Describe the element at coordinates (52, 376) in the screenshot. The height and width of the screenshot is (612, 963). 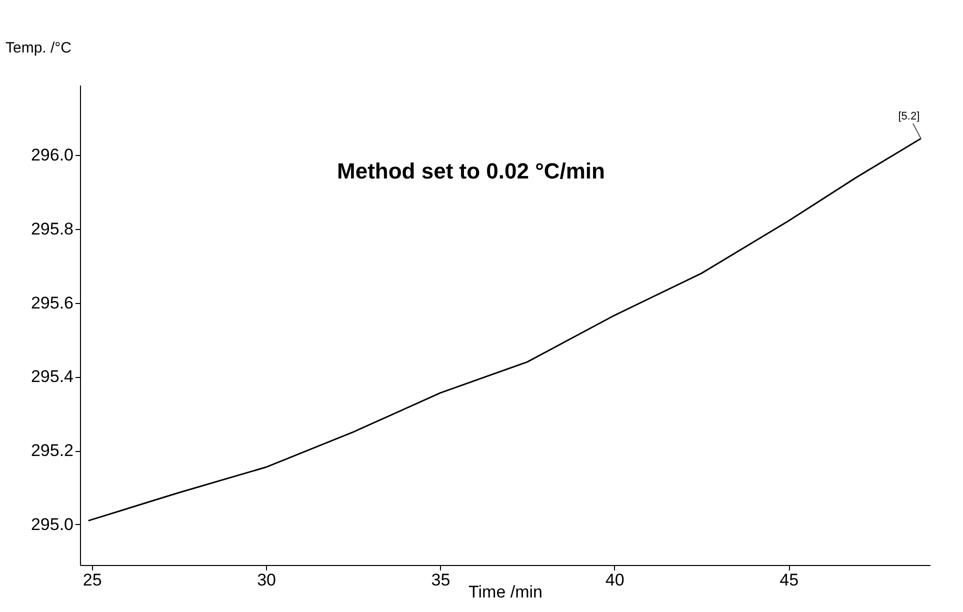
I see `y-tick-label: 295.4` at that location.